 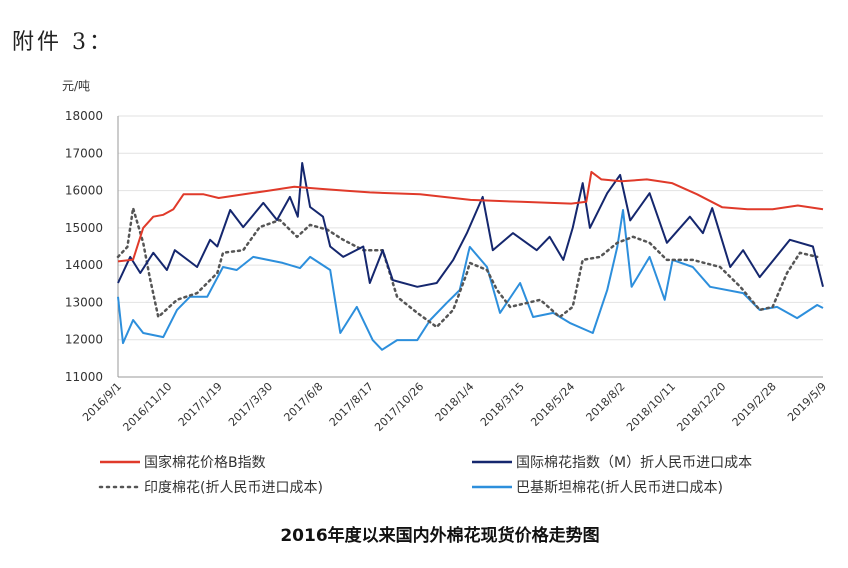 I want to click on chart-title: 2016年度以来国内外棉花现货价格走势图, so click(x=439, y=535).